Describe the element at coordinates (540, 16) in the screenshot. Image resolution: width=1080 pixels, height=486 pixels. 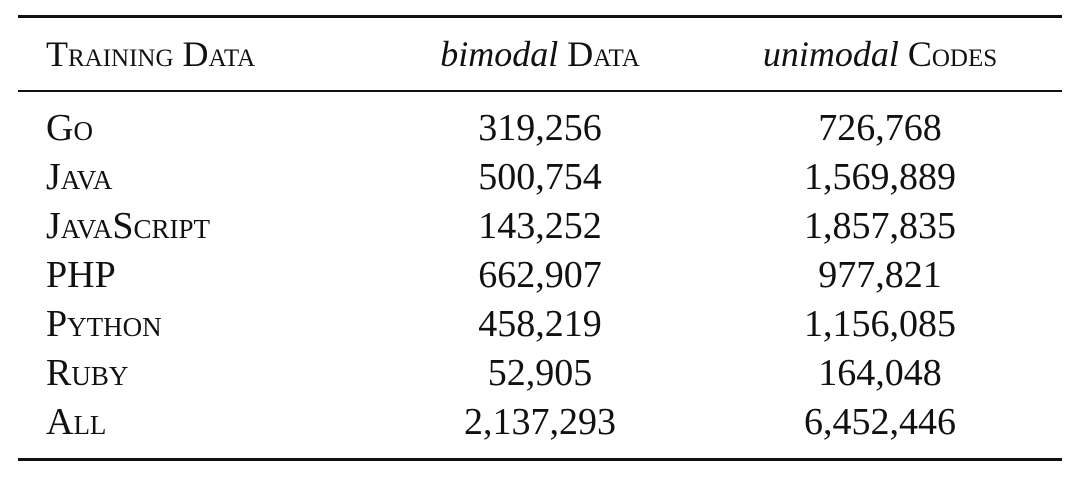
I see `top-rule` at that location.